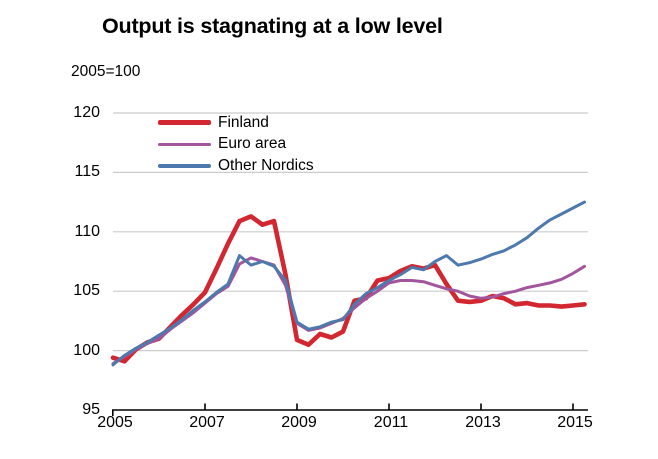  I want to click on x-tick-label: 2011, so click(391, 422).